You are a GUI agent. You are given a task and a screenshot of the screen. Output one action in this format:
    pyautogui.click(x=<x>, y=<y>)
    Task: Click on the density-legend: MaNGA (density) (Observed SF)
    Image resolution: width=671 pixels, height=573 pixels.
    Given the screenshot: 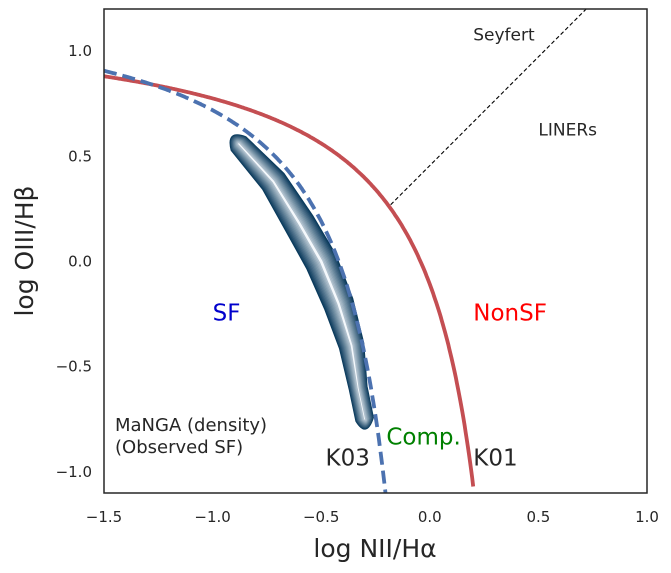 What is the action you would take?
    pyautogui.click(x=191, y=436)
    